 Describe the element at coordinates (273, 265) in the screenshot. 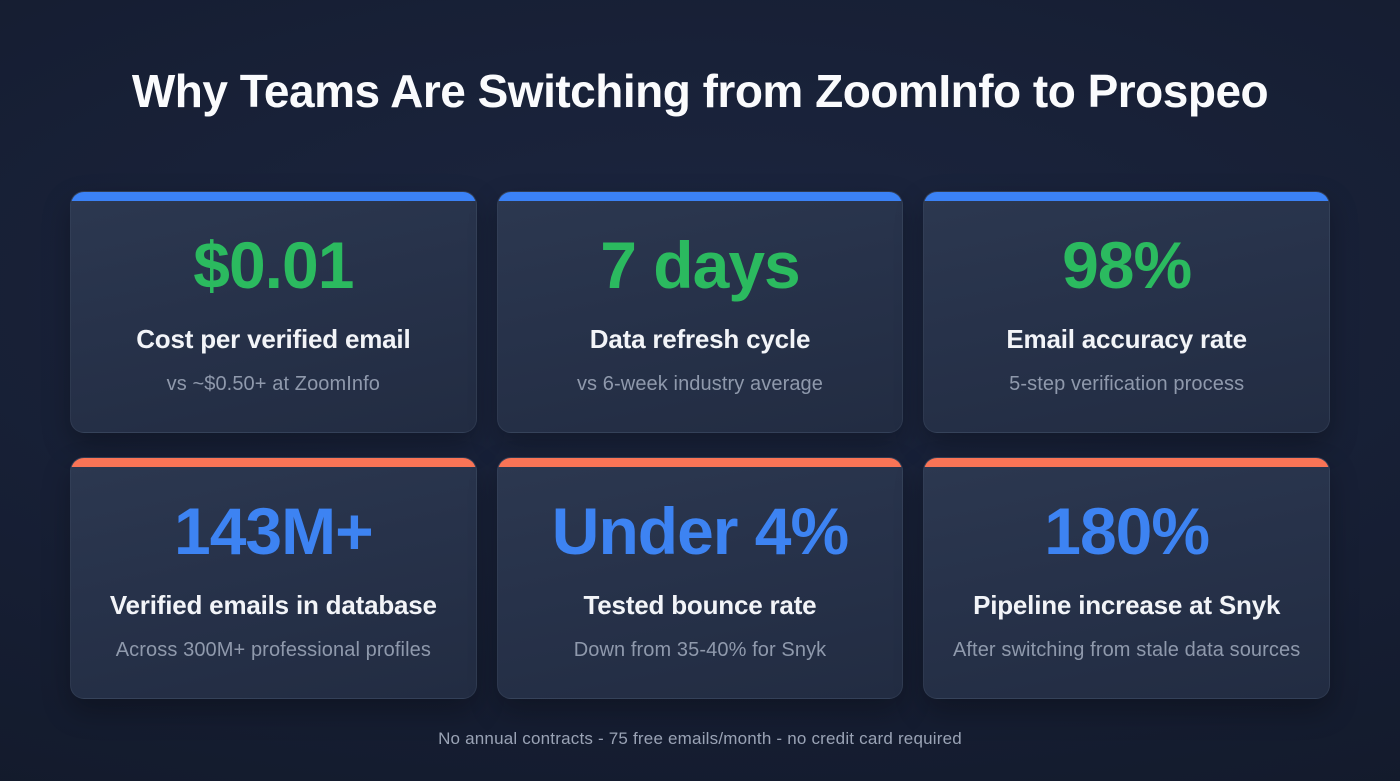

I see `stat-value: $0.01` at that location.